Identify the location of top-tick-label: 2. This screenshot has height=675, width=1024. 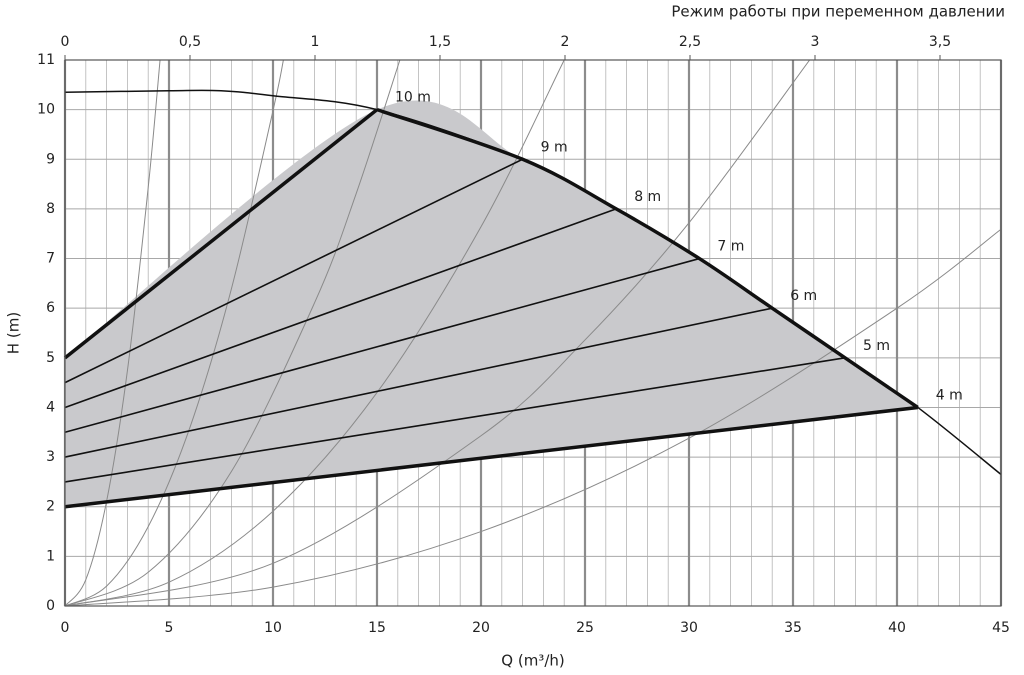
(565, 42).